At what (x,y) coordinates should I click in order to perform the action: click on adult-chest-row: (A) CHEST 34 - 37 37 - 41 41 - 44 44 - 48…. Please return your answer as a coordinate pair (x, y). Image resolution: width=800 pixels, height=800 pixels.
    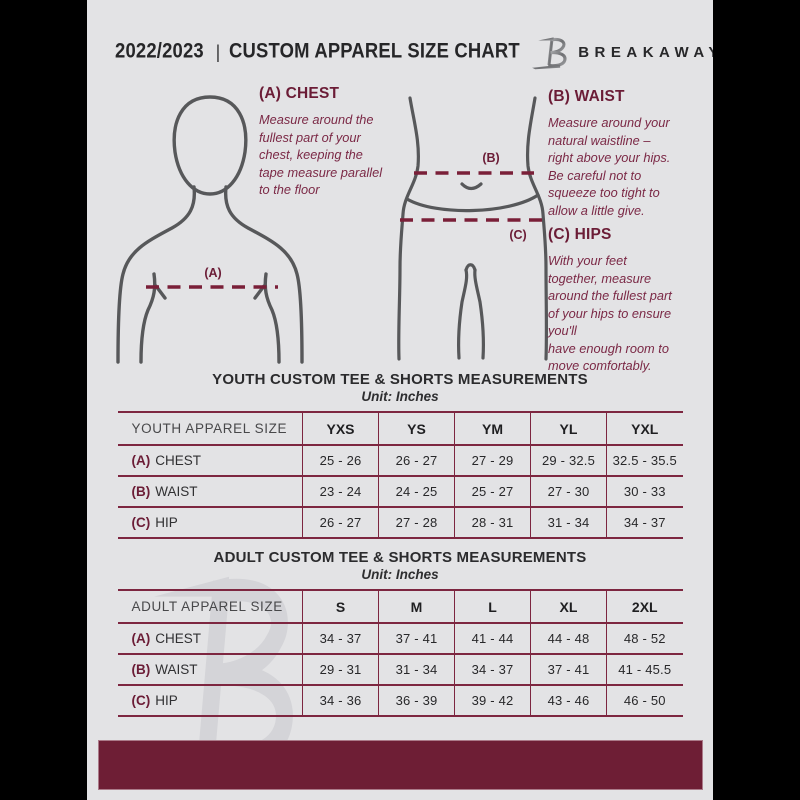
    Looking at the image, I should click on (400, 638).